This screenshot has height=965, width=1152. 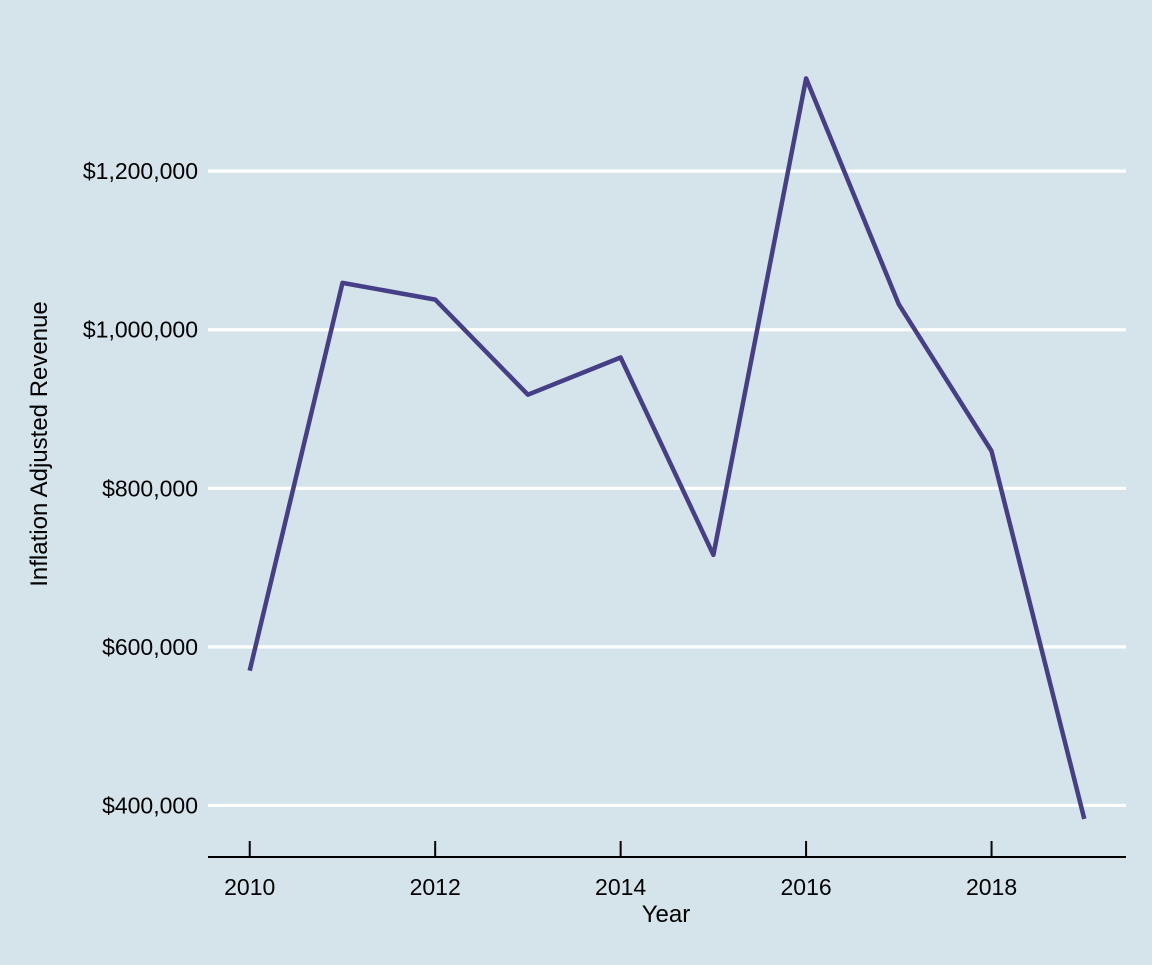 I want to click on x-tick-label: 2012, so click(x=435, y=887).